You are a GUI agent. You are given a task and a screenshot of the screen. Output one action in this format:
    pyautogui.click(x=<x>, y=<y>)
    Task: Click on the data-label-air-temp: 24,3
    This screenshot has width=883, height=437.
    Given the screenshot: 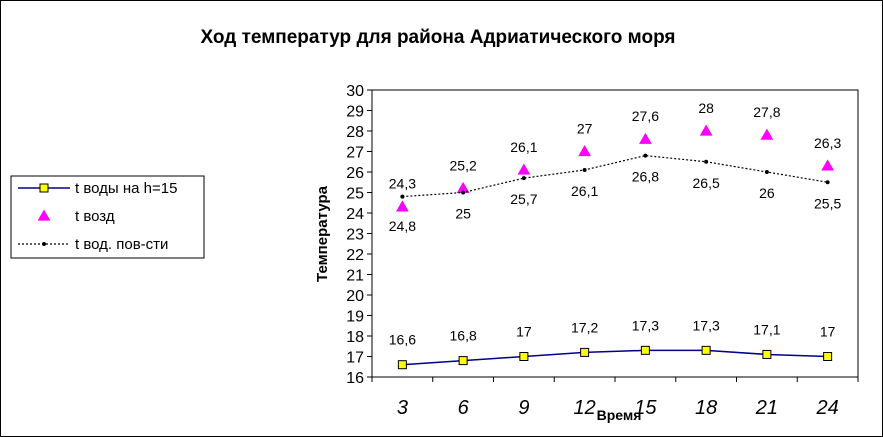 What is the action you would take?
    pyautogui.click(x=402, y=184)
    